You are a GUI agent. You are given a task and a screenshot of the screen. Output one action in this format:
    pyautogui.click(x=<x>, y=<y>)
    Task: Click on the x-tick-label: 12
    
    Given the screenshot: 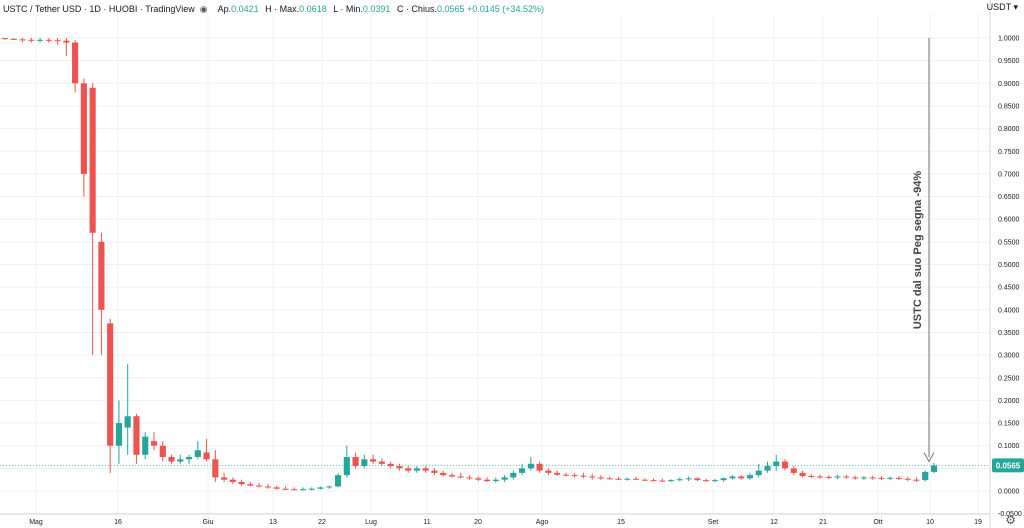 What is the action you would take?
    pyautogui.click(x=774, y=522)
    